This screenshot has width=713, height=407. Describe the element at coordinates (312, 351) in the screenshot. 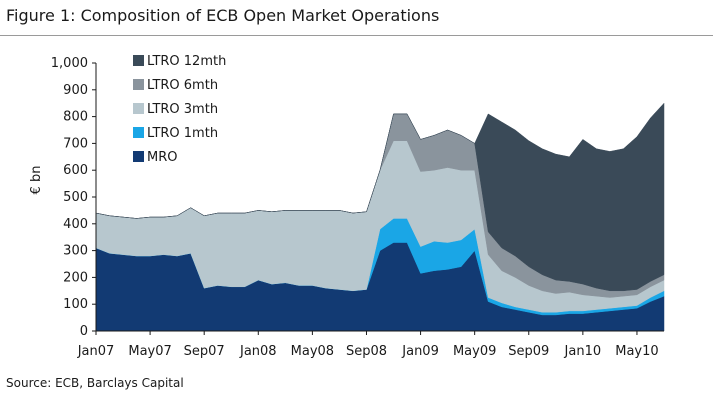

I see `x-tick-label: May08` at that location.